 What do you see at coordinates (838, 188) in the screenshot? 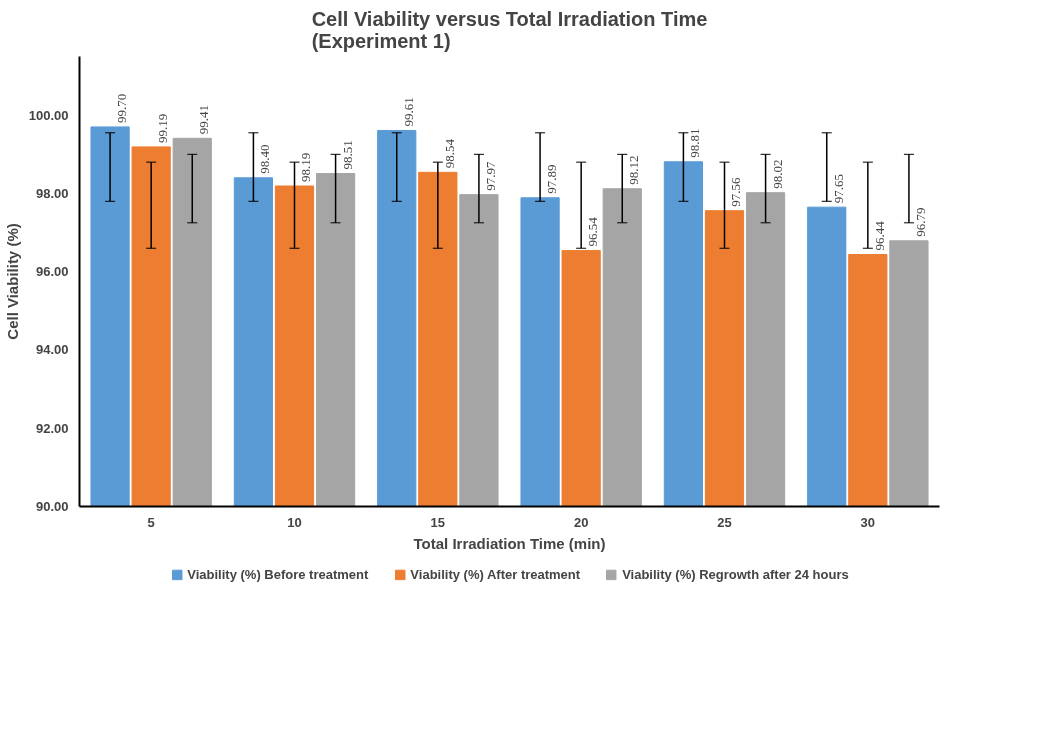
I see `data-label: 97.65` at bounding box center [838, 188].